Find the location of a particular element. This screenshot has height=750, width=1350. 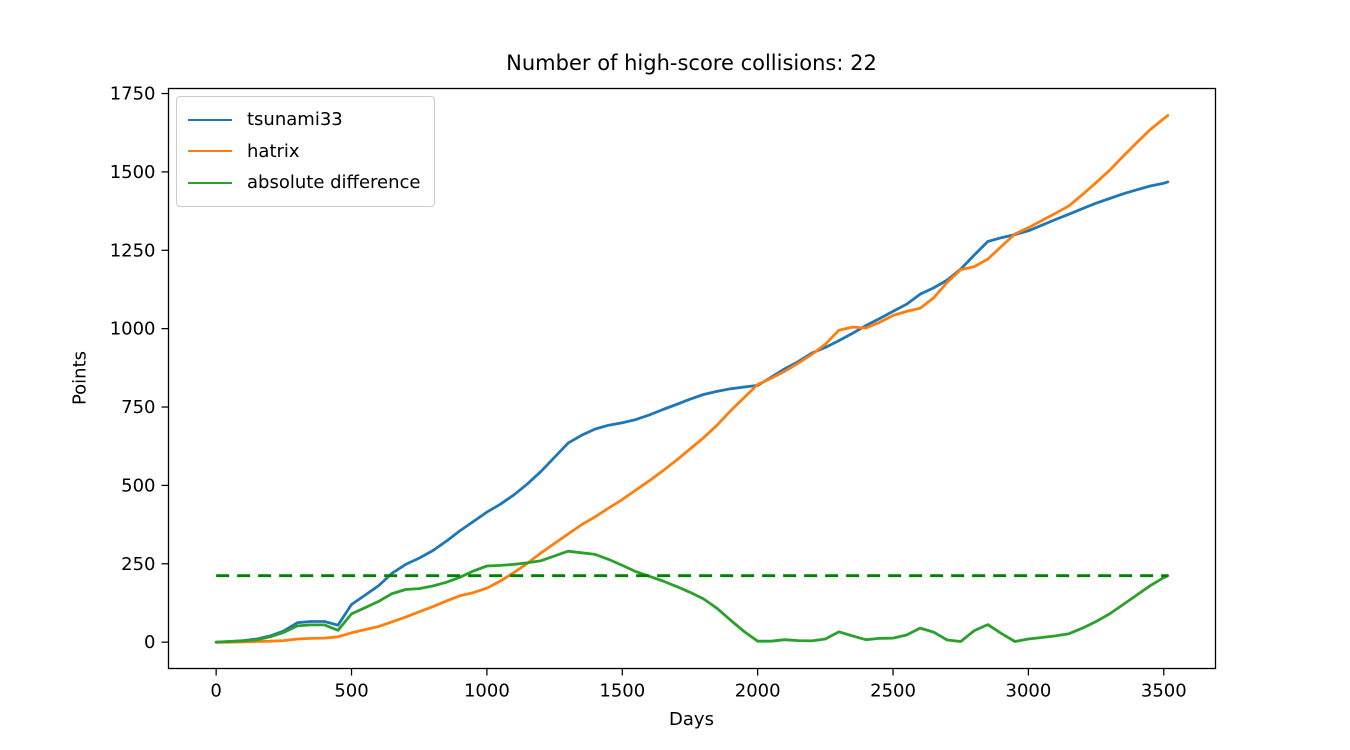

legend-label: tsunami33 is located at coordinates (295, 120).